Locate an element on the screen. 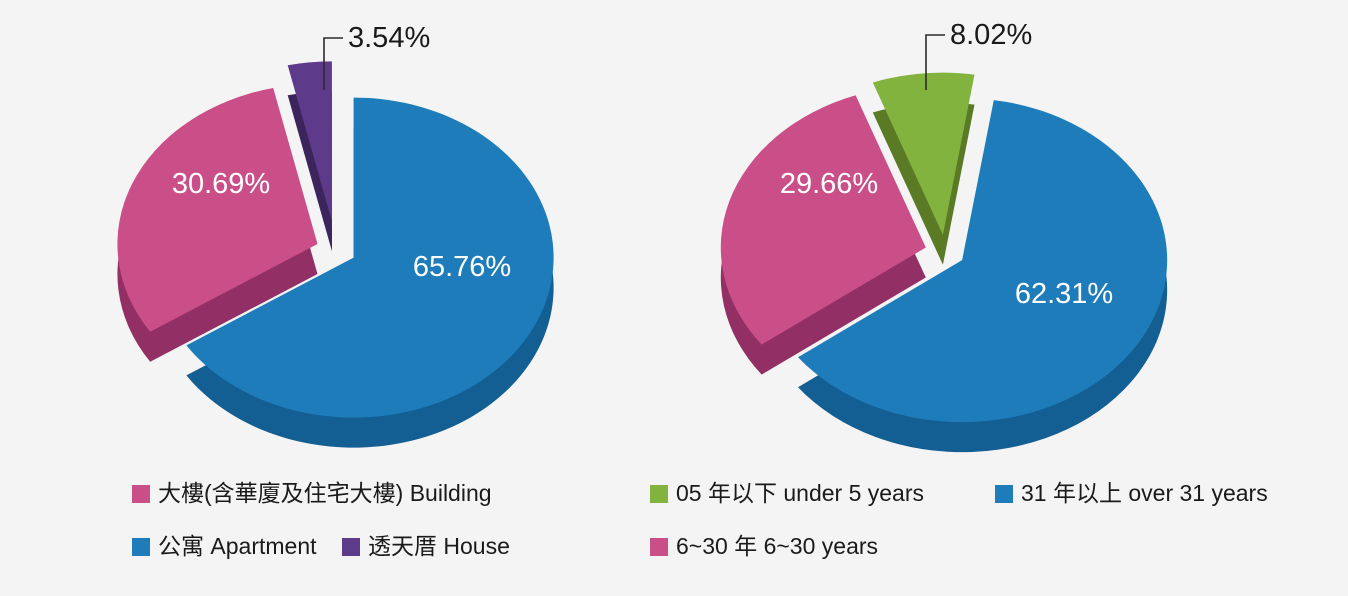 This screenshot has width=1348, height=596. value-label-apartment: 65.76% is located at coordinates (462, 267).